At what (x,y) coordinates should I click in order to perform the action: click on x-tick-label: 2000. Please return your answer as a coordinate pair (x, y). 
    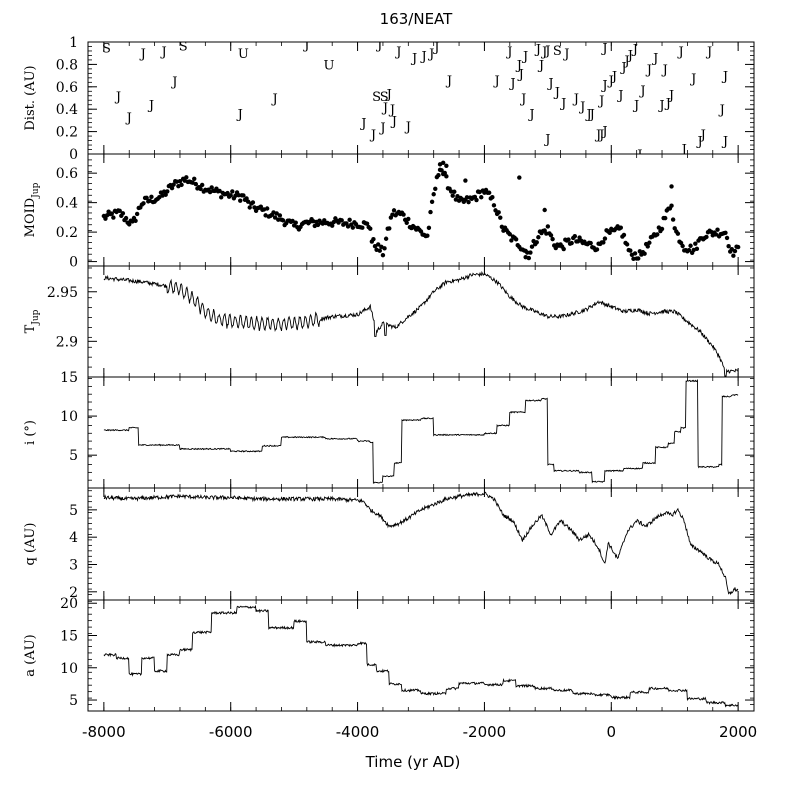
    Looking at the image, I should click on (738, 732).